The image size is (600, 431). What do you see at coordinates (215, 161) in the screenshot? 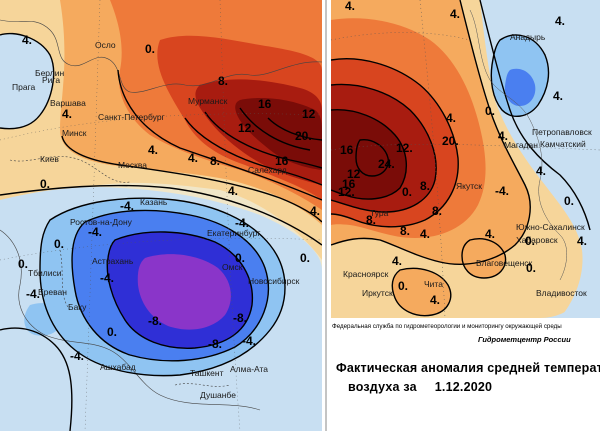
I see `contour-value-9: 8.` at bounding box center [215, 161].